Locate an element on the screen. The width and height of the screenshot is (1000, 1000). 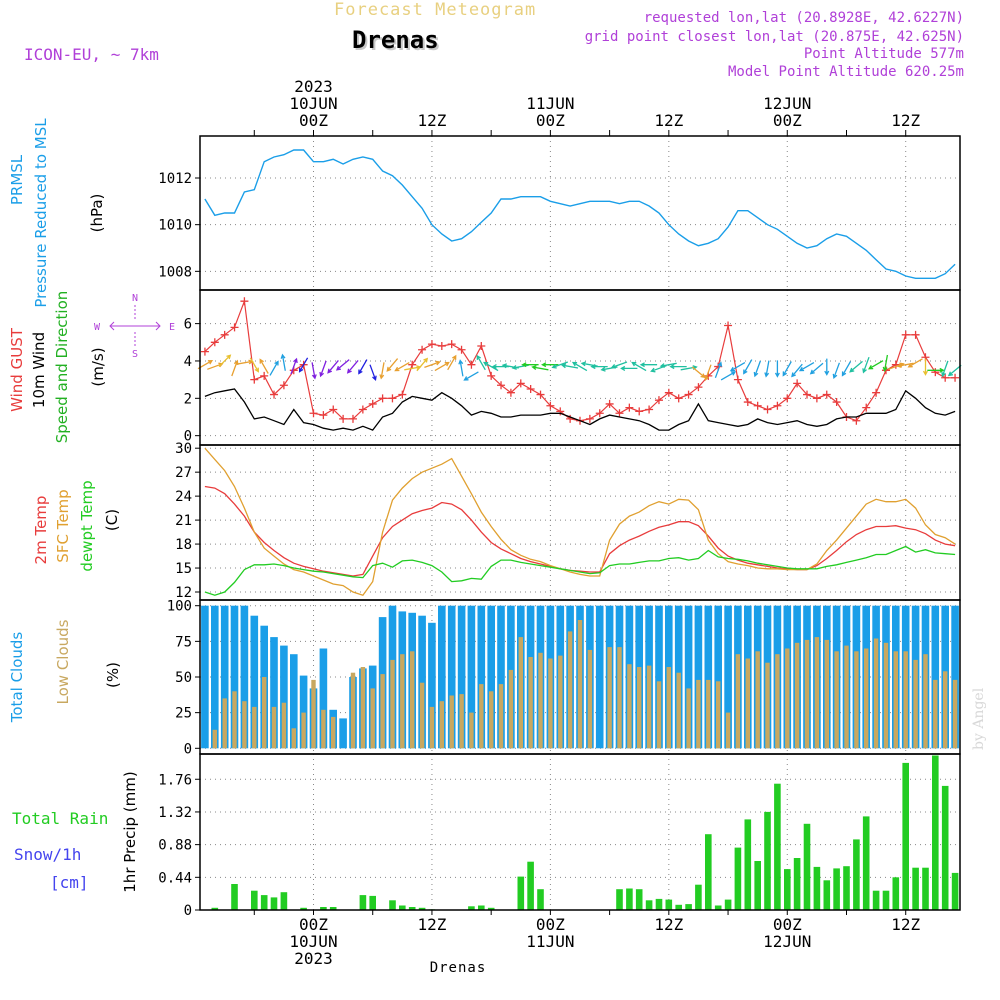
y-tick-label: 0 is located at coordinates (188, 437).